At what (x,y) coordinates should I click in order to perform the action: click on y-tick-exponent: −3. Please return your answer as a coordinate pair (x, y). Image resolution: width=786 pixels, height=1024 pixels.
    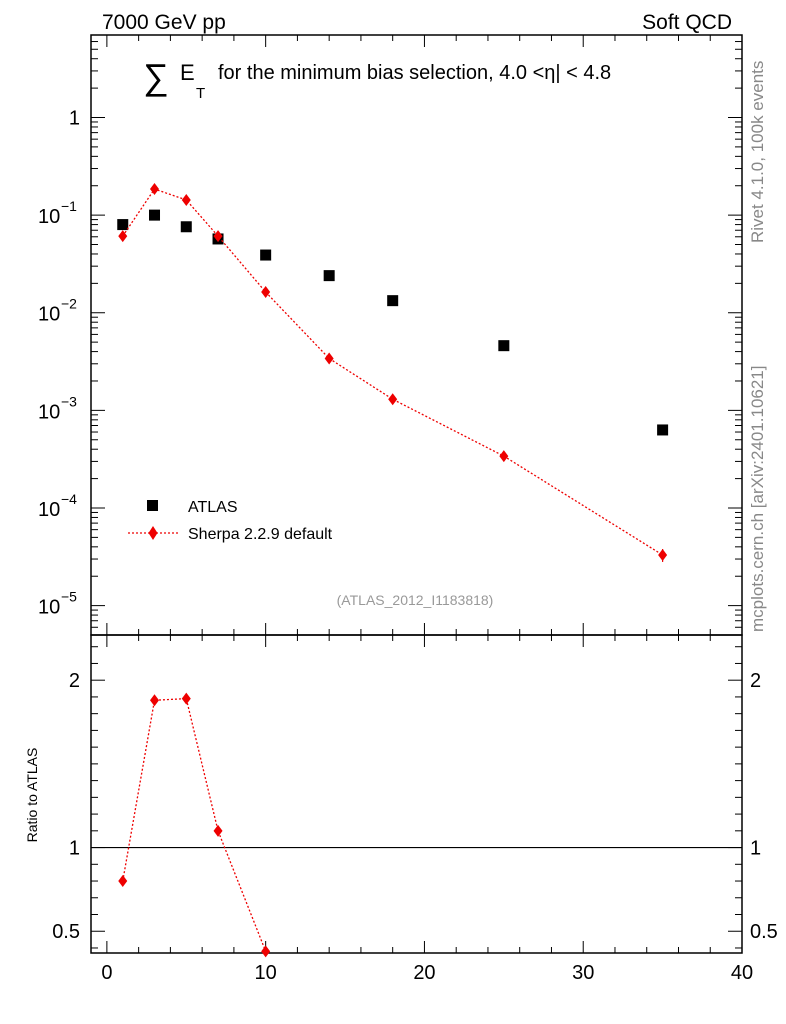
    Looking at the image, I should click on (69, 401).